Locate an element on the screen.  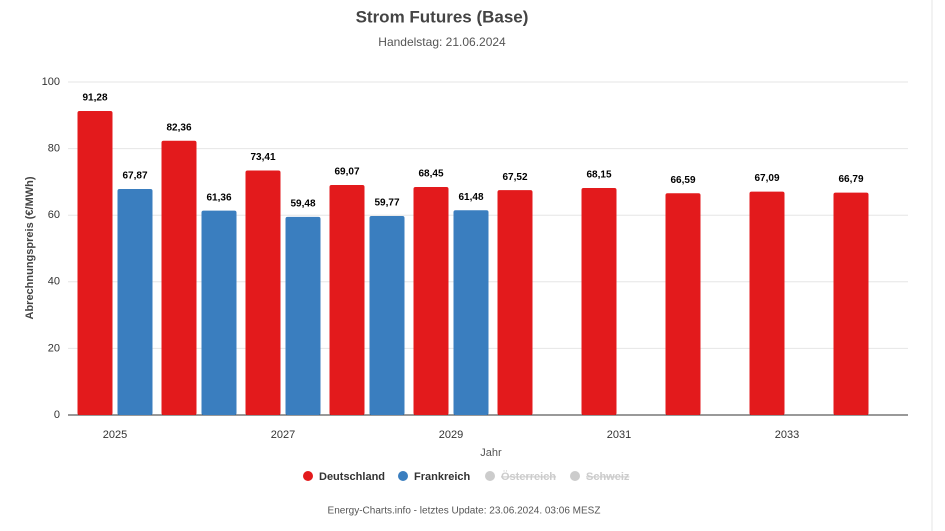
legend-entry: Deutschland is located at coordinates (352, 477).